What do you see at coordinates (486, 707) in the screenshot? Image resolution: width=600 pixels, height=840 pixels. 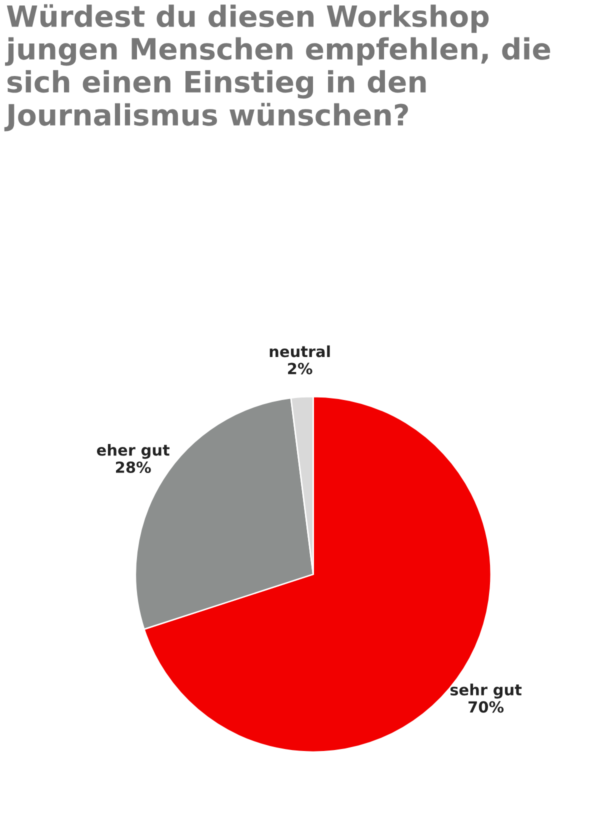 I see `data-label: 70%` at bounding box center [486, 707].